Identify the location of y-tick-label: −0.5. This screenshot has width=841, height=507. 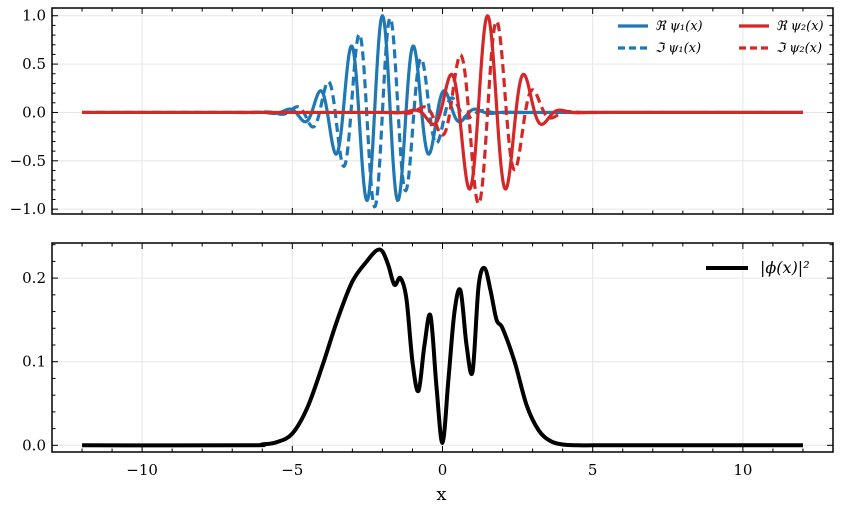
(28, 161).